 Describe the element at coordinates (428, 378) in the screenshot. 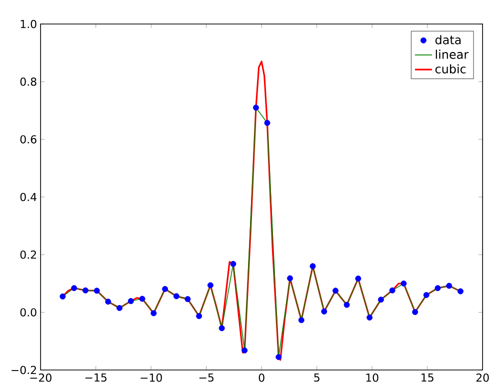

I see `x-tick-label: 15` at that location.